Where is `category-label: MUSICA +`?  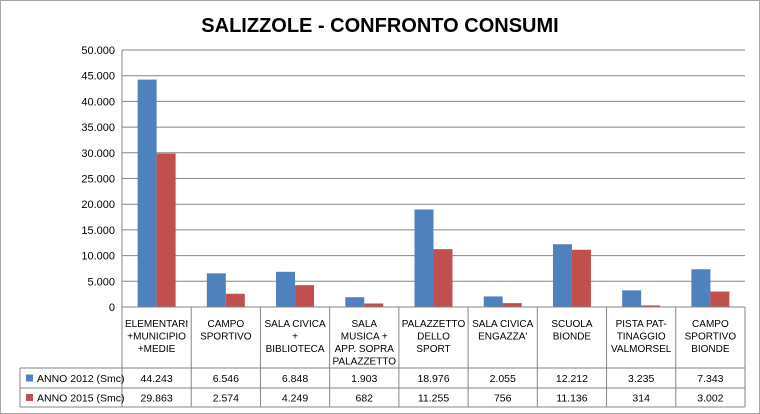 category-label: MUSICA + is located at coordinates (364, 337).